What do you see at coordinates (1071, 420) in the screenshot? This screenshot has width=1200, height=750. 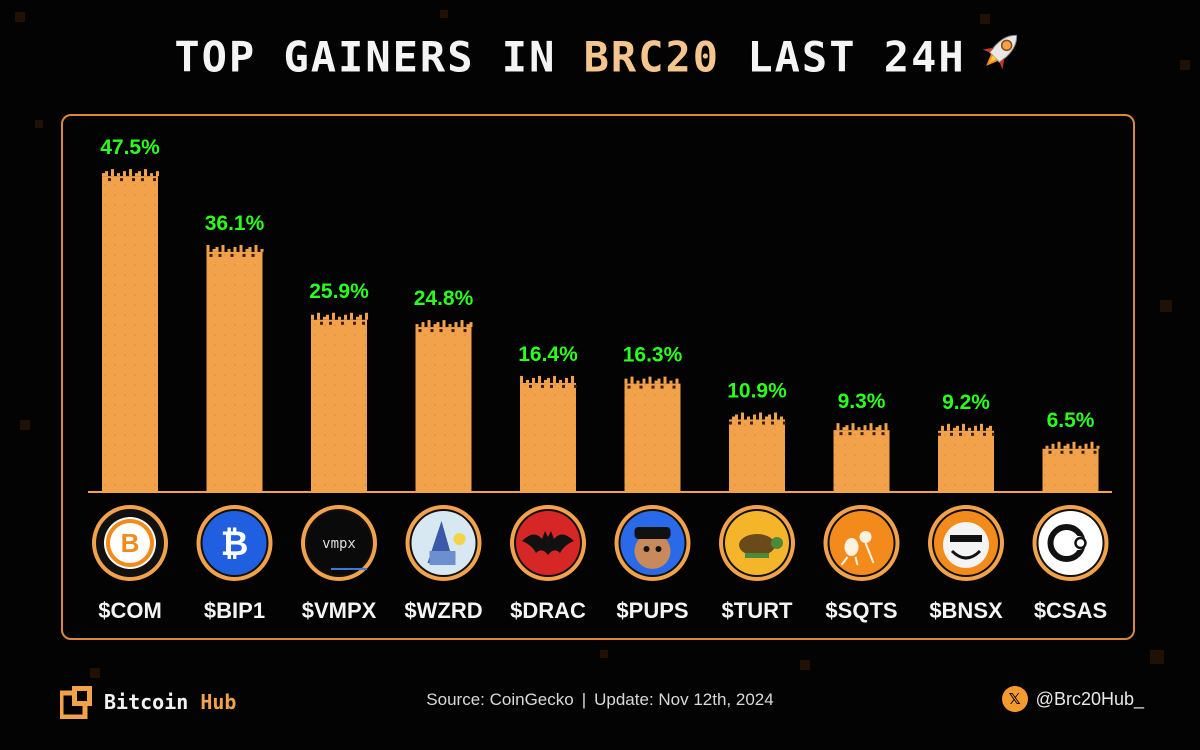 I see `chart-value-label: 6.5%` at bounding box center [1071, 420].